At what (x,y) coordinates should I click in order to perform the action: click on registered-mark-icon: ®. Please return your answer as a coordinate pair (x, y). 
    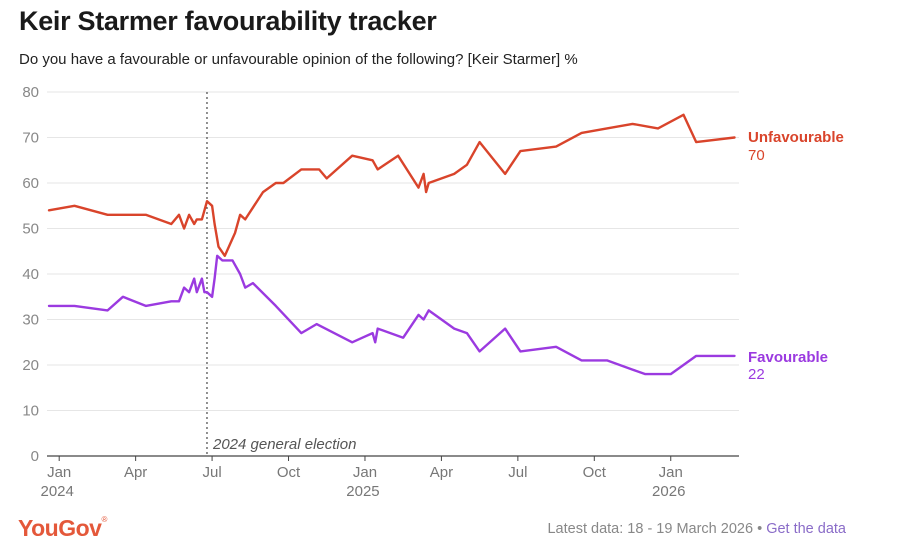
    Looking at the image, I should click on (104, 519).